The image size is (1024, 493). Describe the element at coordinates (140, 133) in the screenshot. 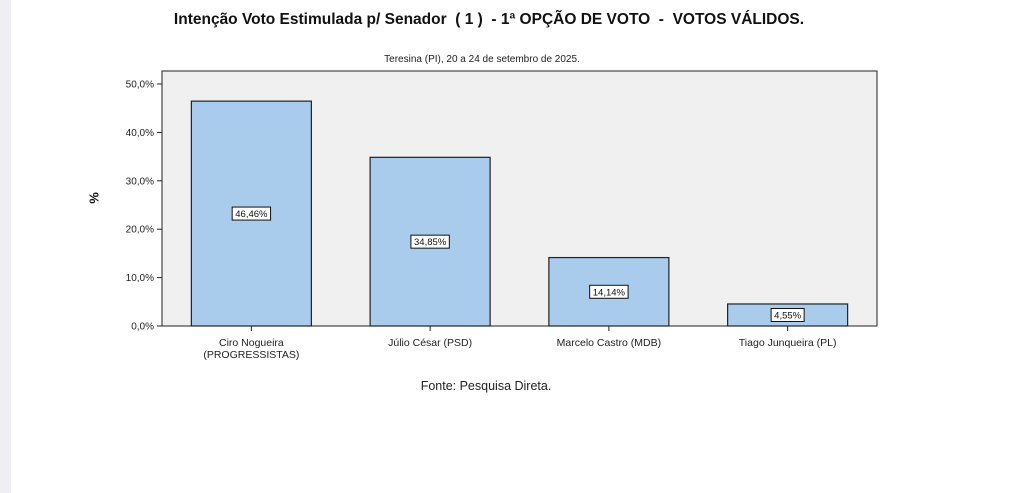

I see `y-tick-label: 40,0%` at that location.